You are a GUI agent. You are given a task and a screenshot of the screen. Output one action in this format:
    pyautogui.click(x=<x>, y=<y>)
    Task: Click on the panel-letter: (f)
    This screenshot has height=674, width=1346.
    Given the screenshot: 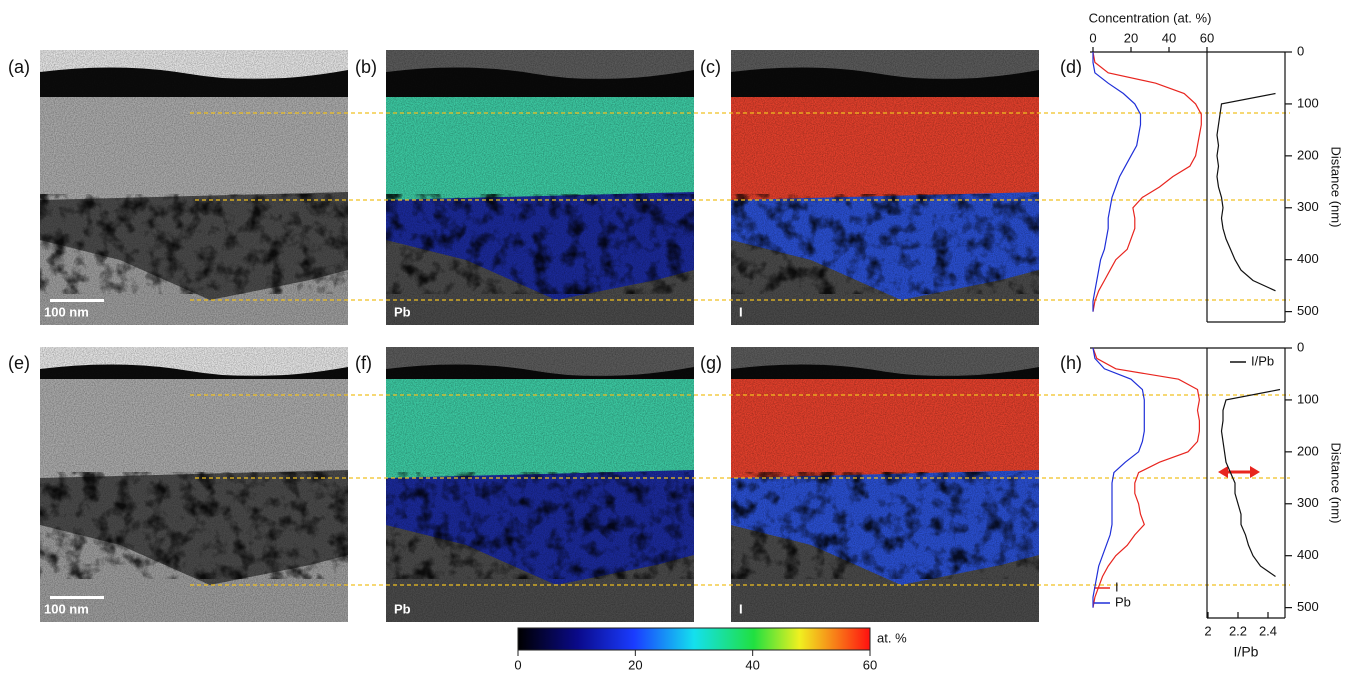 What is the action you would take?
    pyautogui.click(x=363, y=363)
    